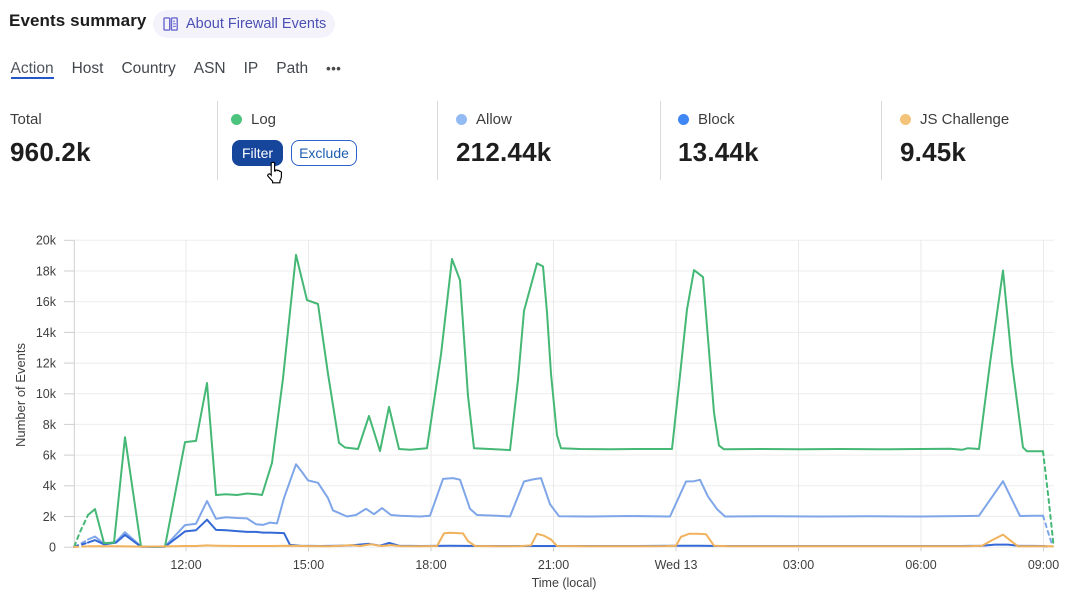  I want to click on svg-text: 03:00, so click(798, 565).